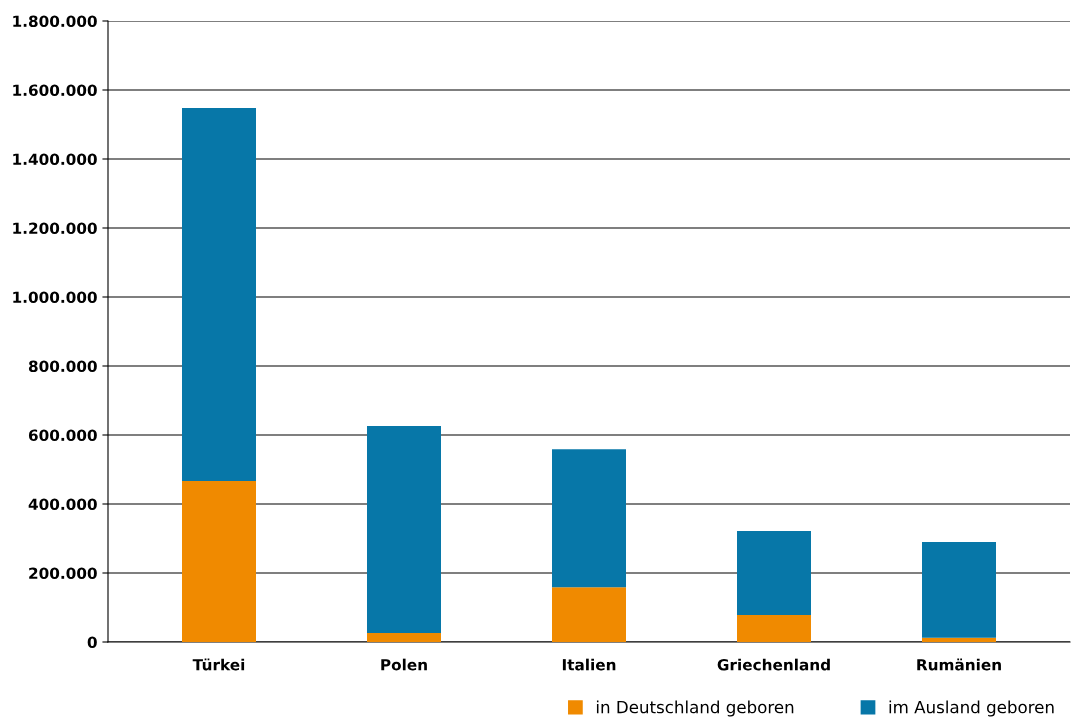  I want to click on y-tick-label: 1.000.000, so click(55, 297).